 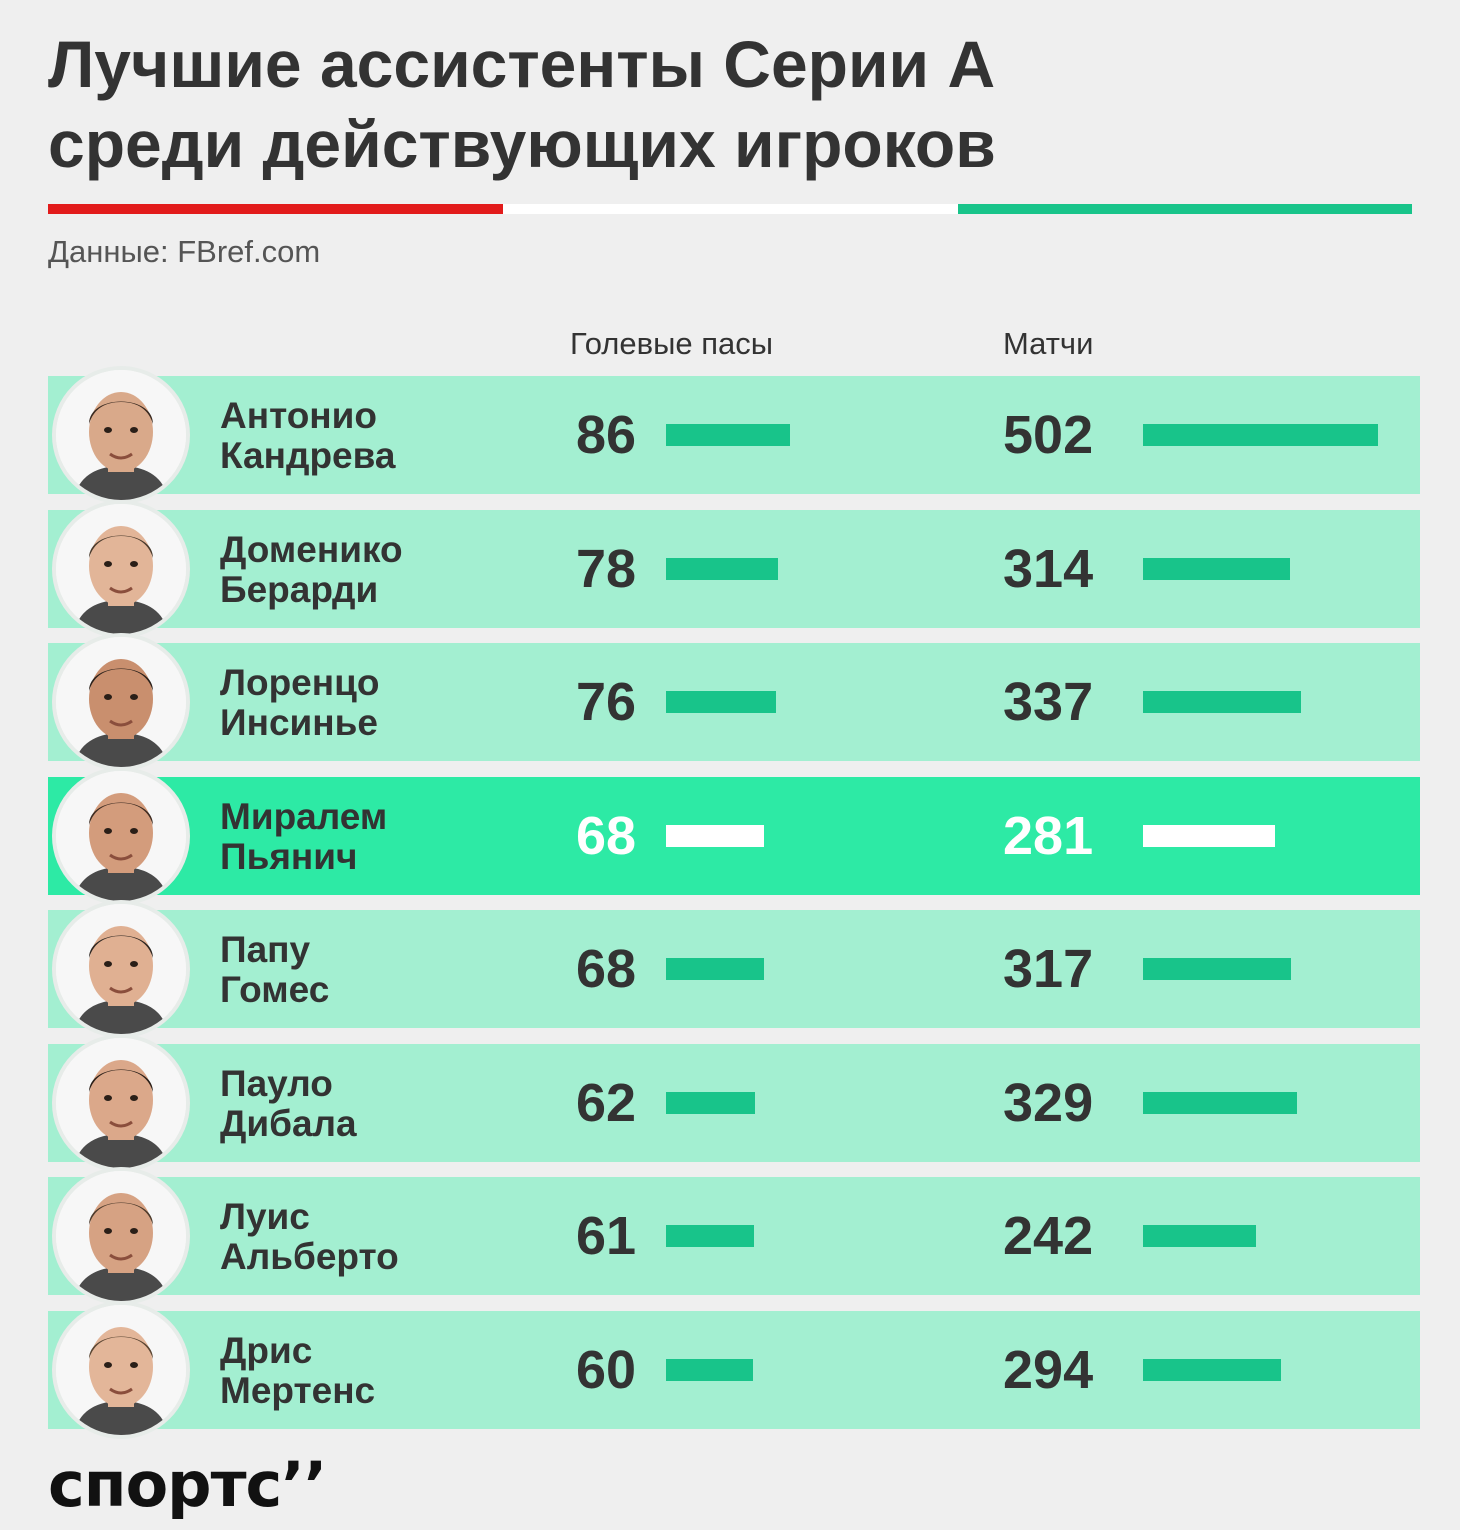 What do you see at coordinates (606, 1370) in the screenshot?
I see `assists-value: 60` at bounding box center [606, 1370].